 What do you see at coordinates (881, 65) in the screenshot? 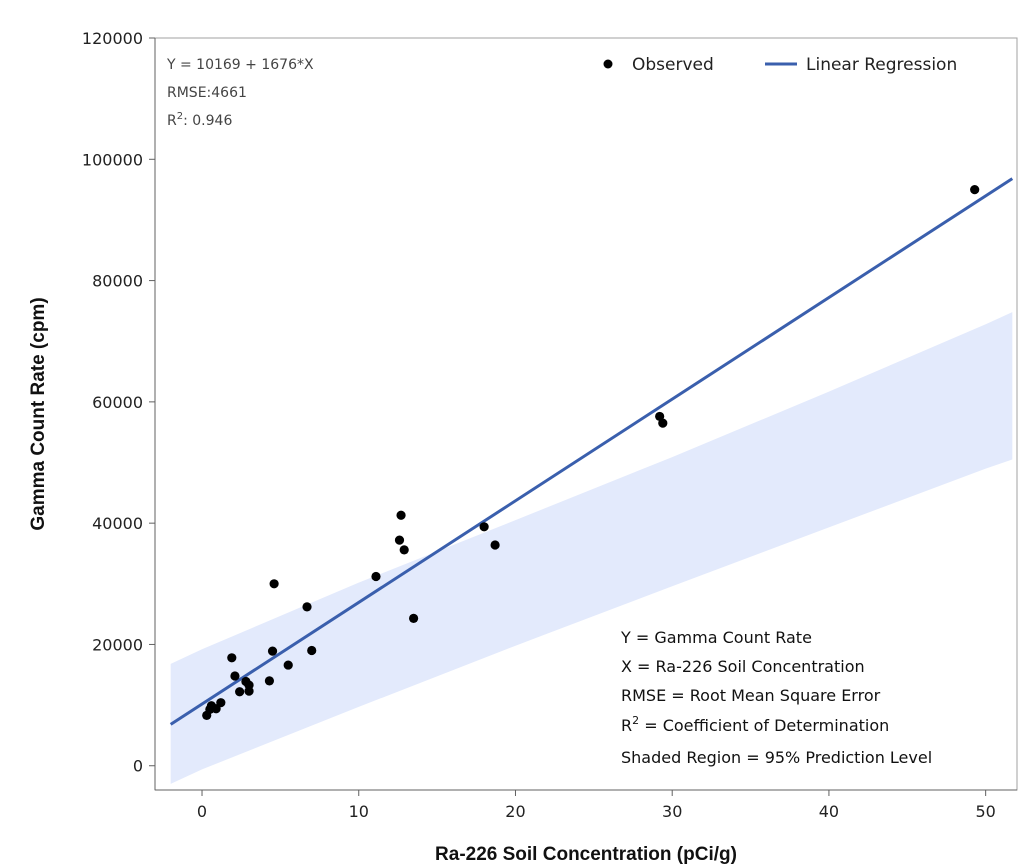
I see `legend-regression-label: Linear Regression` at bounding box center [881, 65].